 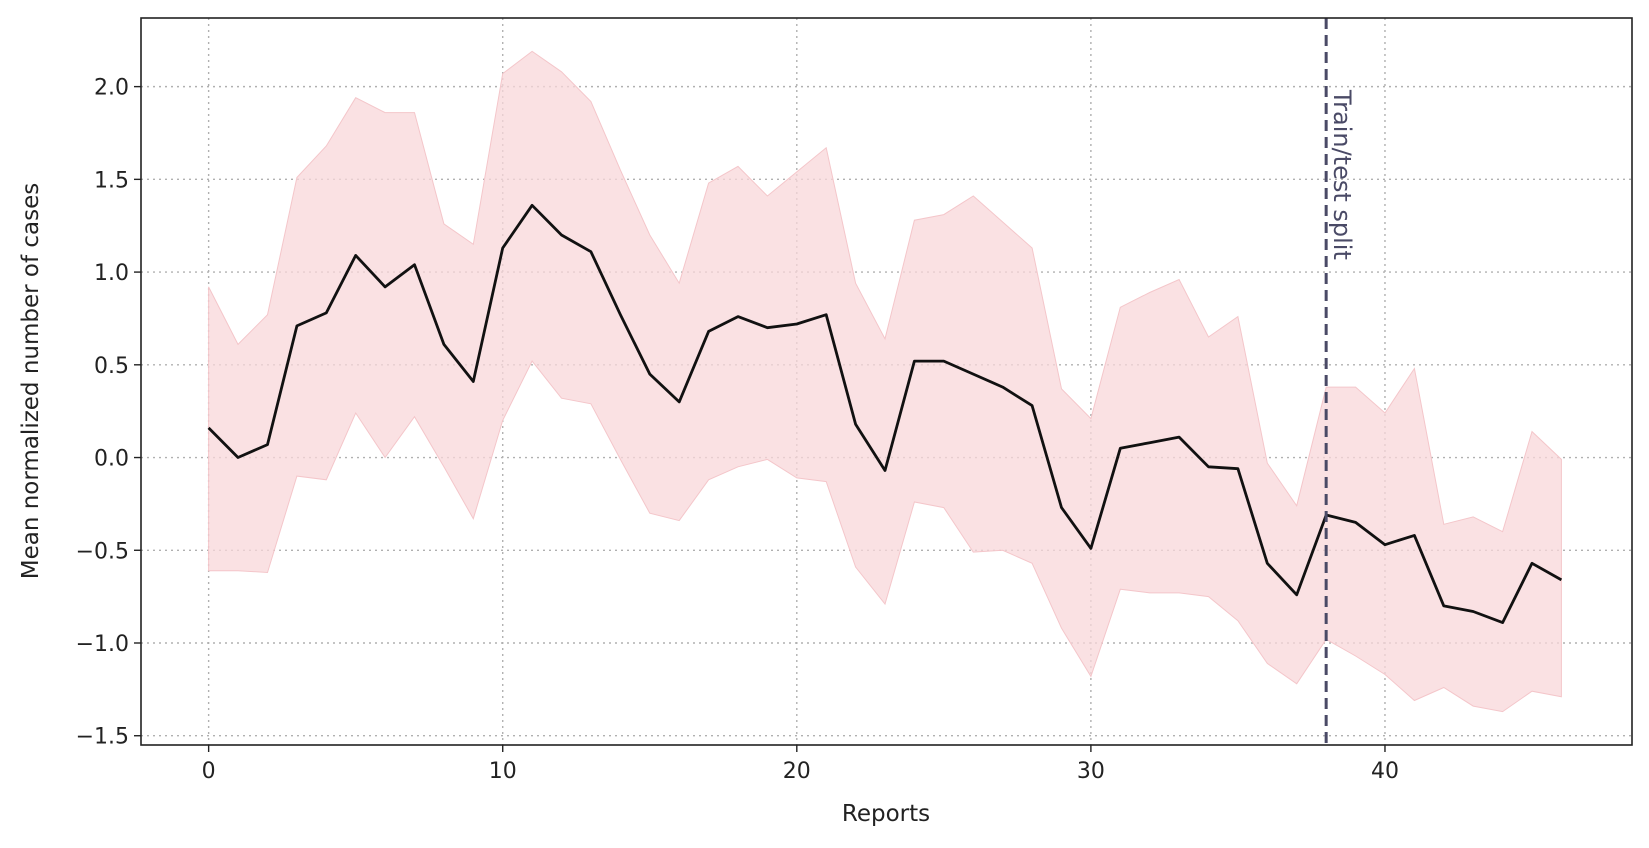 I want to click on y-tick-label: −1.5, so click(x=102, y=737).